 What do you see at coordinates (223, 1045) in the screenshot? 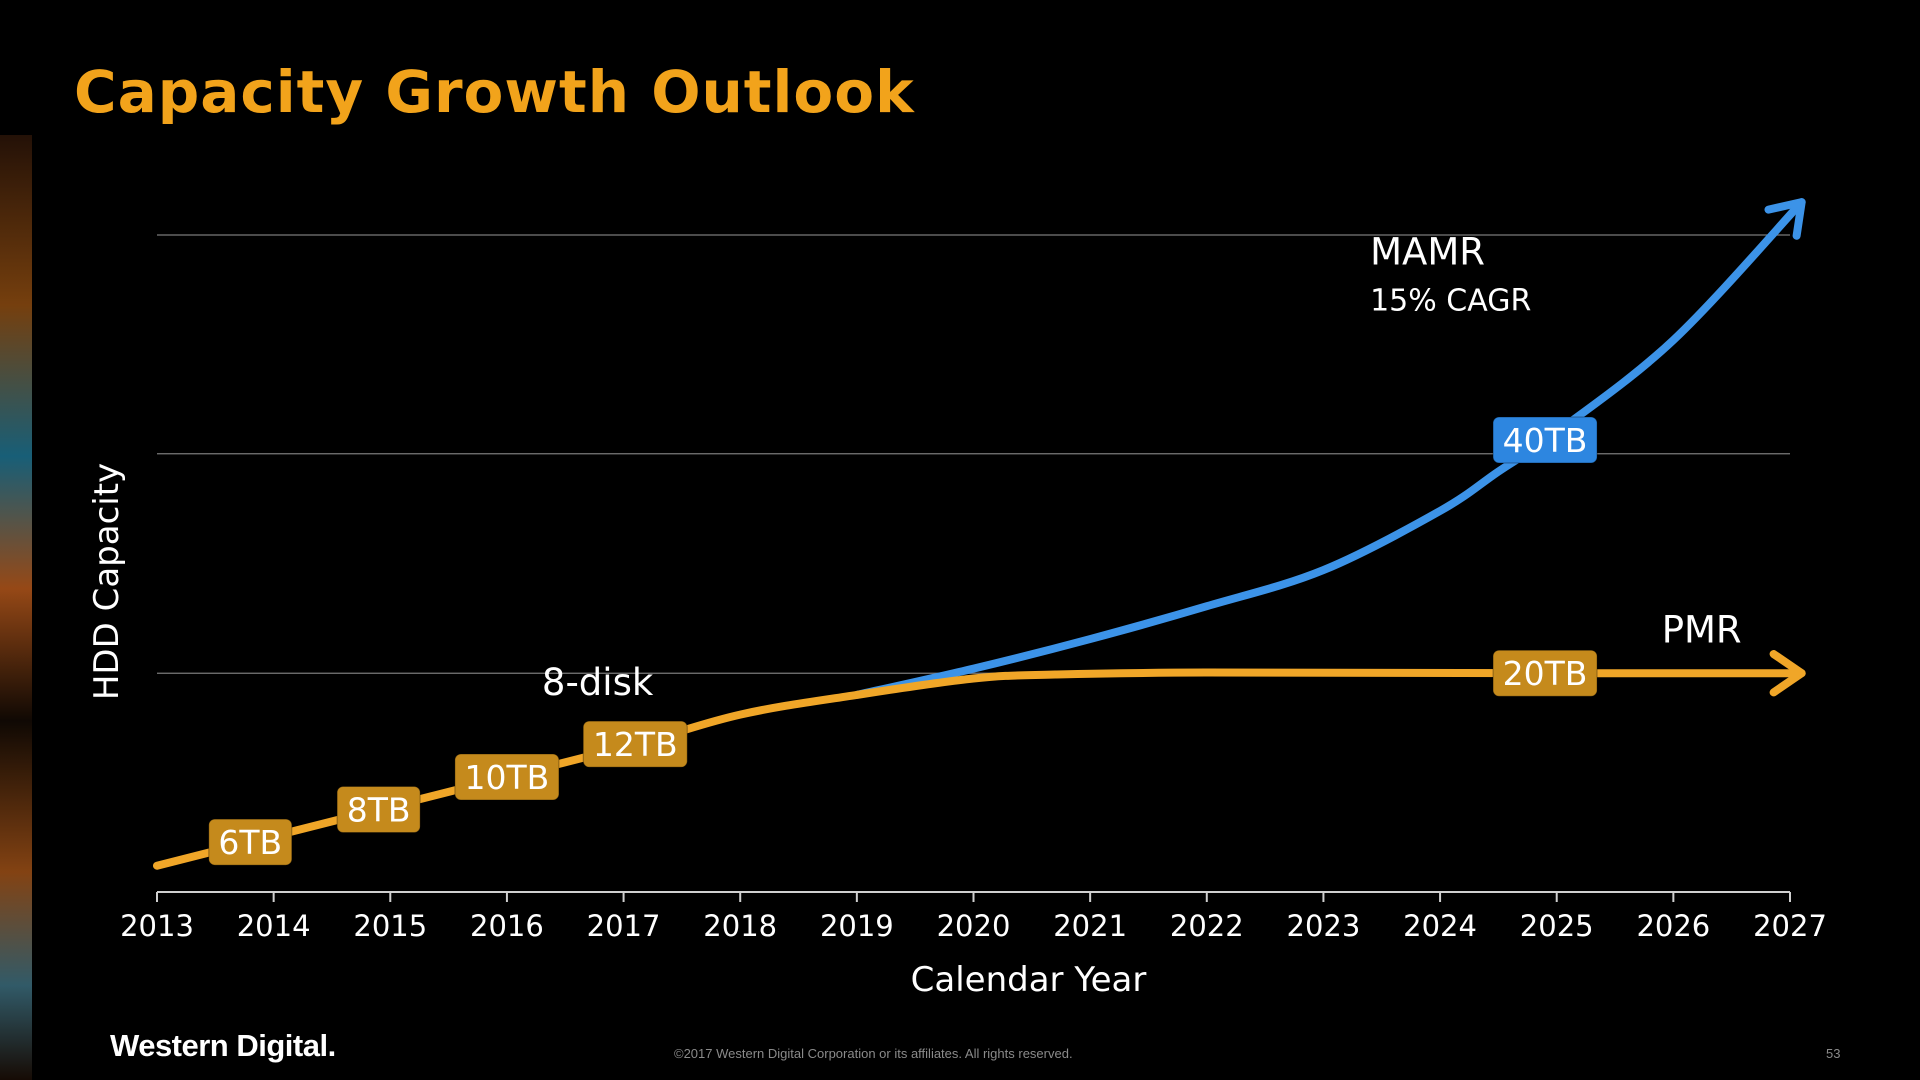
I see `western-digital-logo: Western Digital.` at bounding box center [223, 1045].